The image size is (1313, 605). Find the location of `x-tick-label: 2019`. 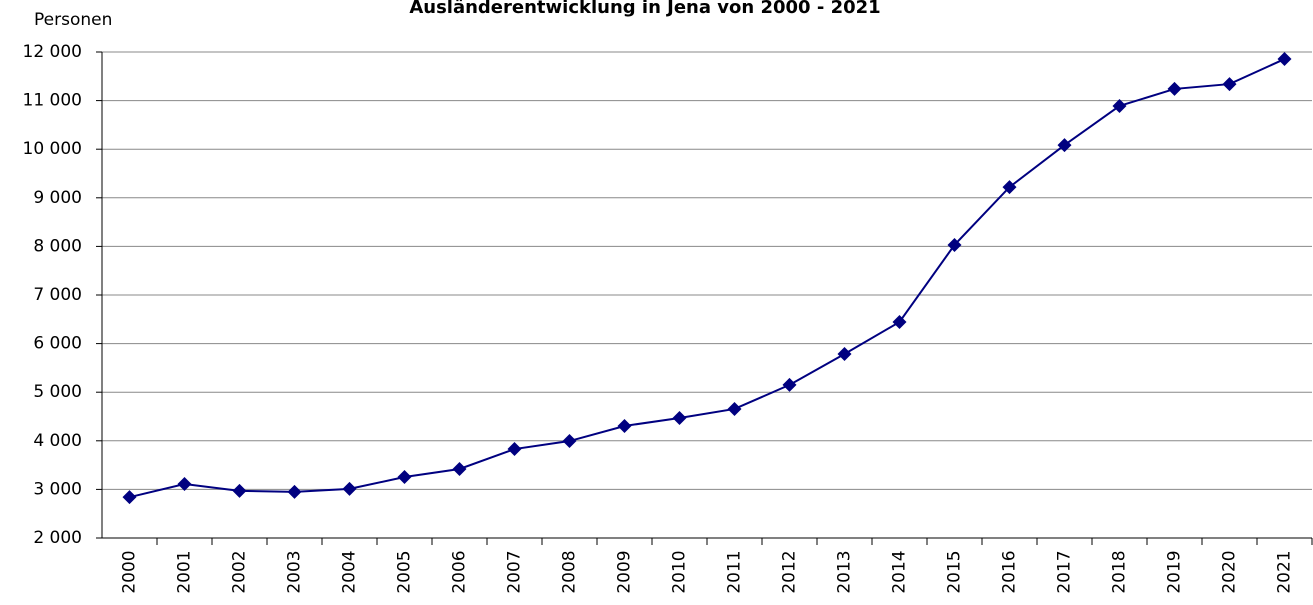

x-tick-label: 2019 is located at coordinates (1175, 571).